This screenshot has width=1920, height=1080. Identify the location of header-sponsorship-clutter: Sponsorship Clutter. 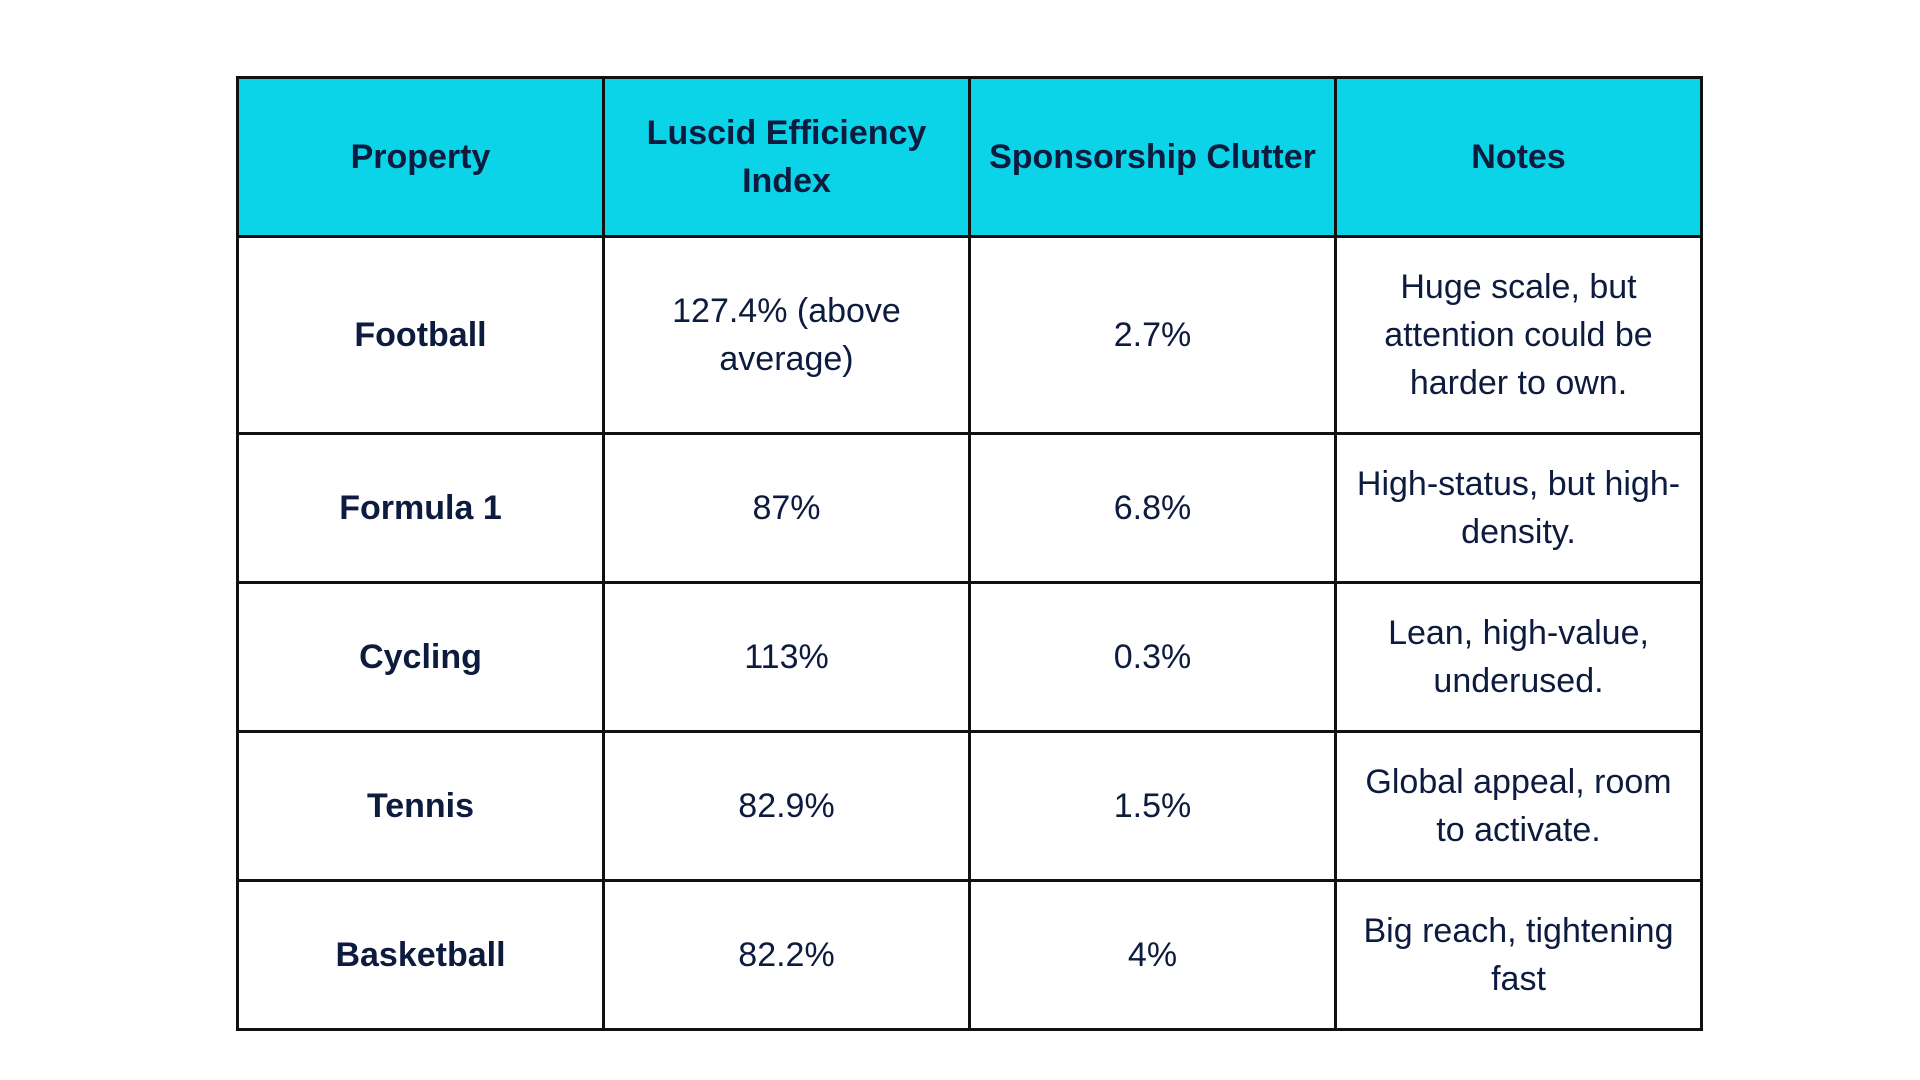
(1152, 157).